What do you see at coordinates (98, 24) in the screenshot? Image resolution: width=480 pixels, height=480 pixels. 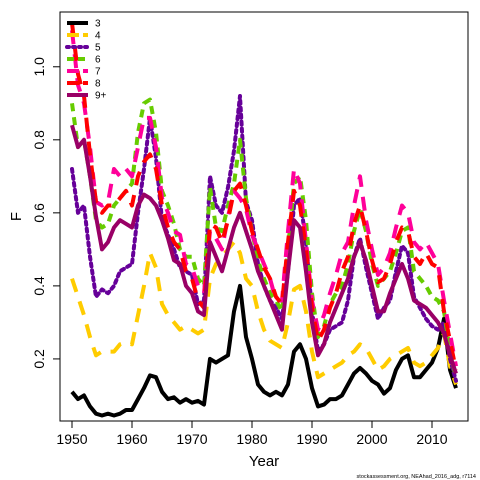 I see `legend-label-3: 3` at bounding box center [98, 24].